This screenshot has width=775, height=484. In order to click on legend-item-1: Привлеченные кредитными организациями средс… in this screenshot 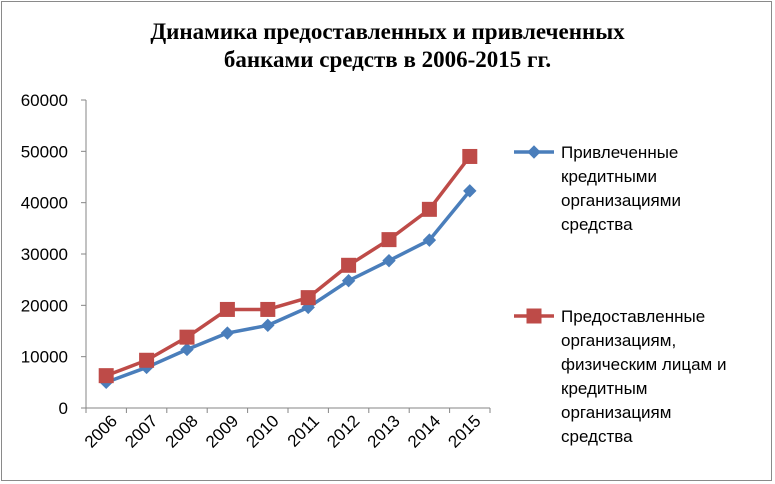, I will do `click(597, 188)`.